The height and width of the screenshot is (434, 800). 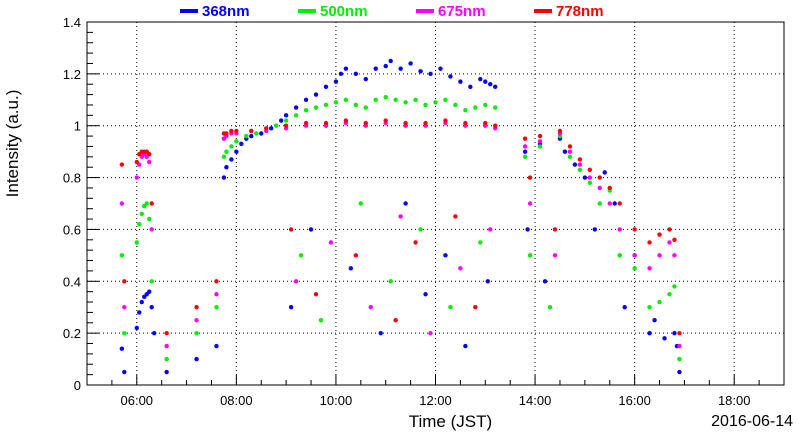 What do you see at coordinates (450, 421) in the screenshot?
I see `x-axis-title: Time (JST)` at bounding box center [450, 421].